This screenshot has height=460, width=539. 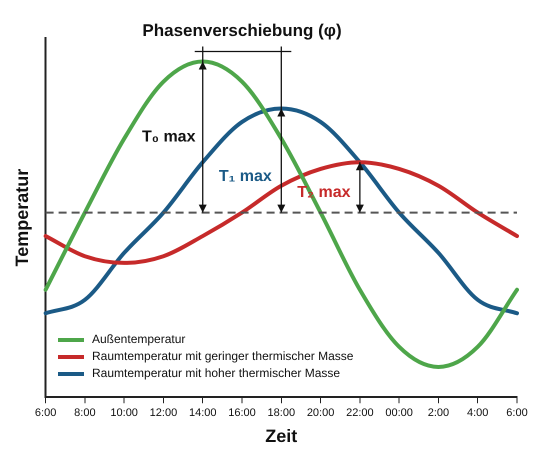 I want to click on x-tick-label: 16:00, so click(x=242, y=412).